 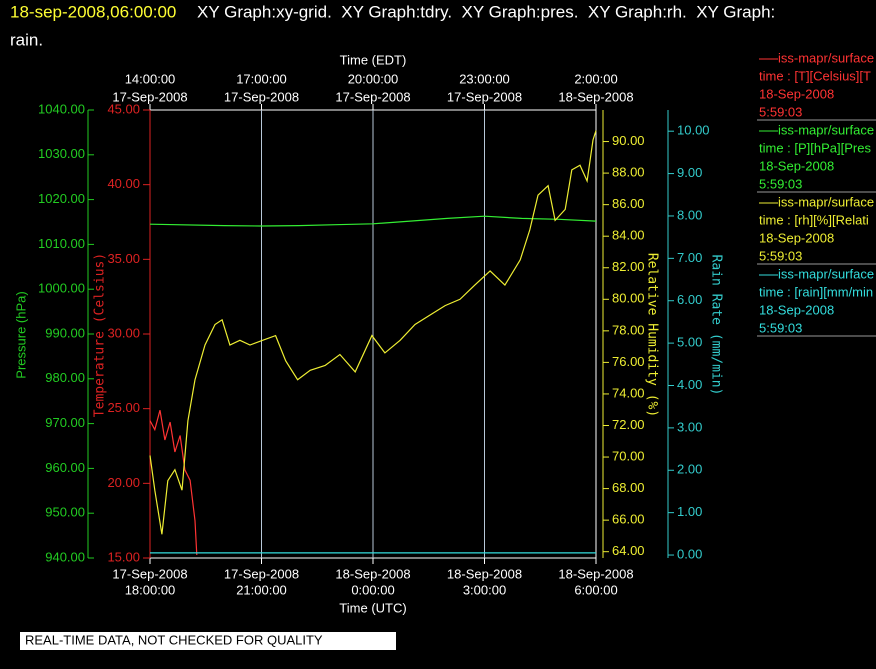 I want to click on y-tick-label: 80.00, so click(x=628, y=298).